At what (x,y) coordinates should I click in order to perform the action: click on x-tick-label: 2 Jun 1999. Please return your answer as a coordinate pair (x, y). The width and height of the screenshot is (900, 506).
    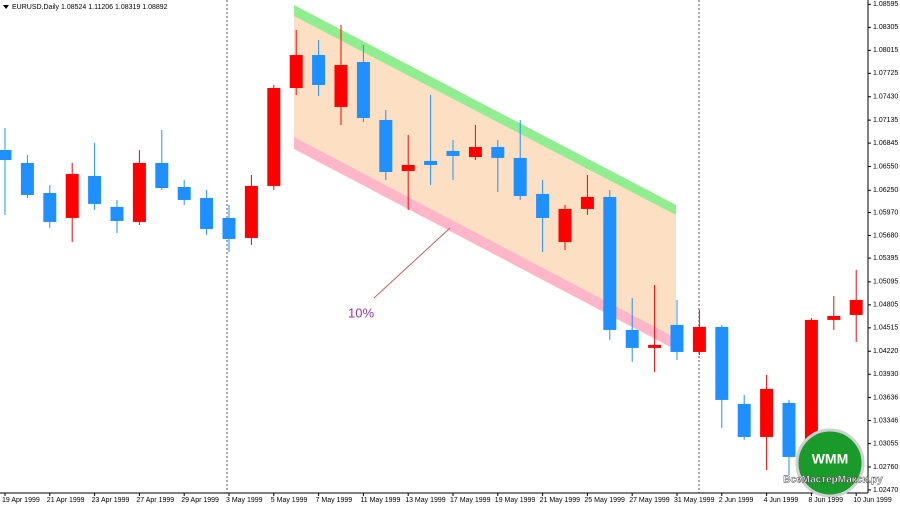
    Looking at the image, I should click on (736, 500).